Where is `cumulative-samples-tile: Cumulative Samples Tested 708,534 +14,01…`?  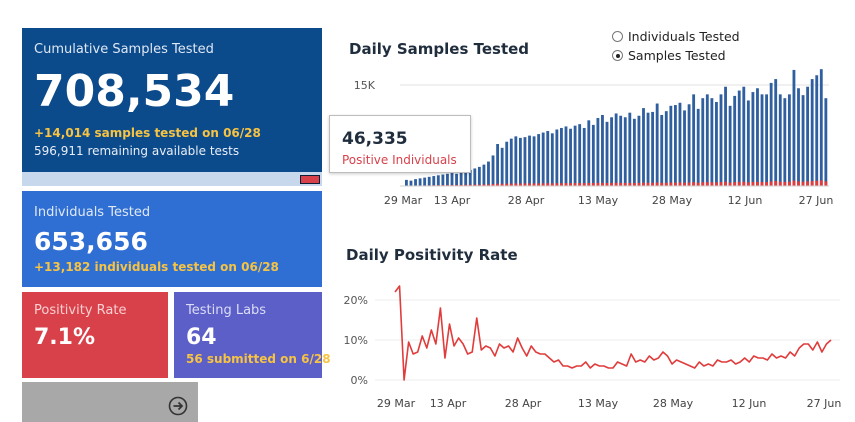
cumulative-samples-tile: Cumulative Samples Tested 708,534 +14,01… is located at coordinates (172, 107).